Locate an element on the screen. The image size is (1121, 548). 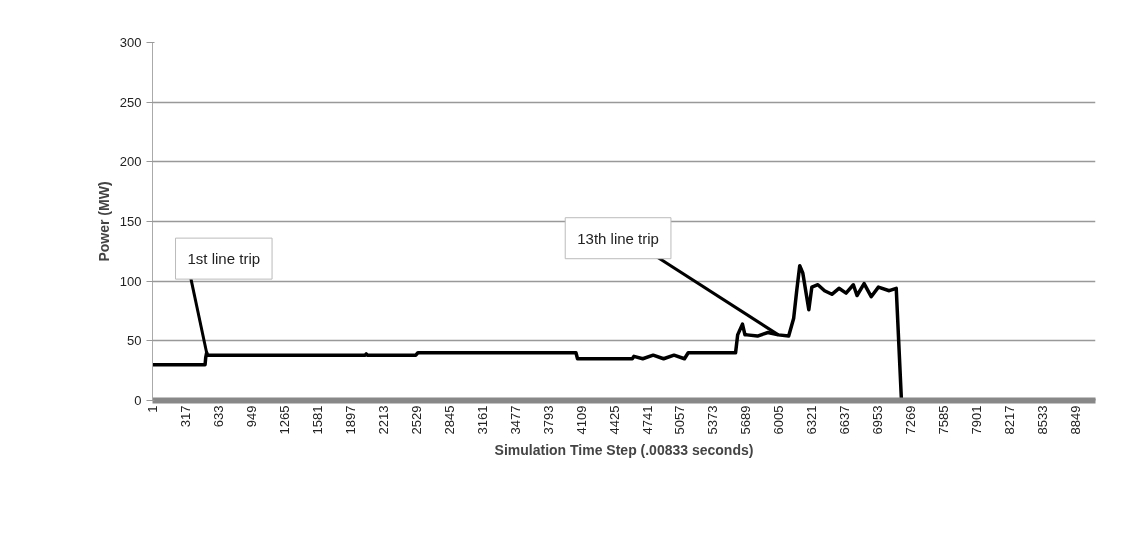
x-tick-label: 1 is located at coordinates (152, 409).